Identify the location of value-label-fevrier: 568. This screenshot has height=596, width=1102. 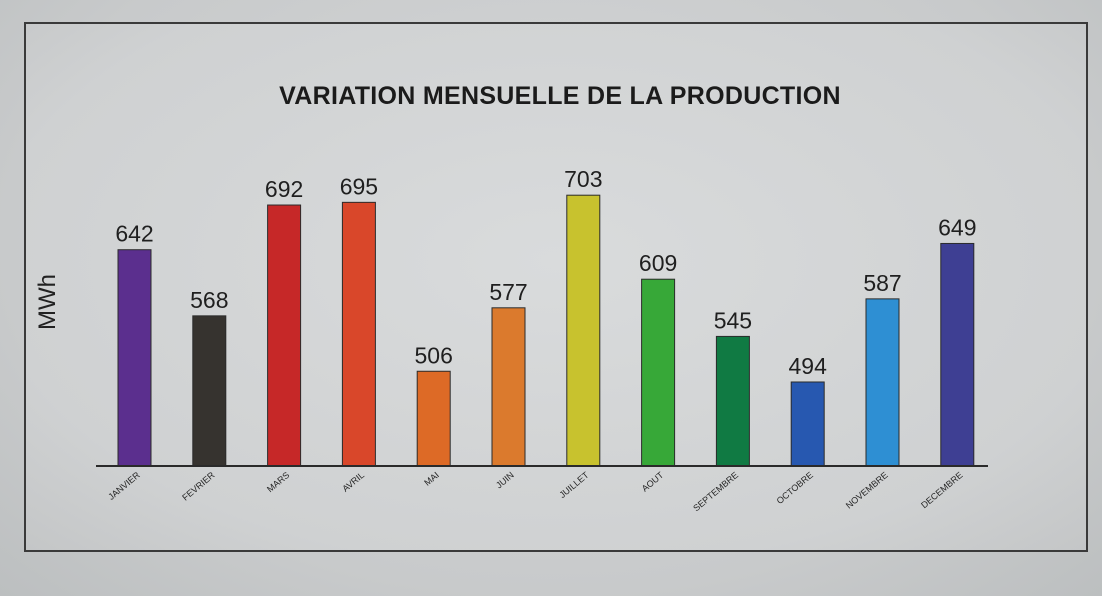
(209, 300).